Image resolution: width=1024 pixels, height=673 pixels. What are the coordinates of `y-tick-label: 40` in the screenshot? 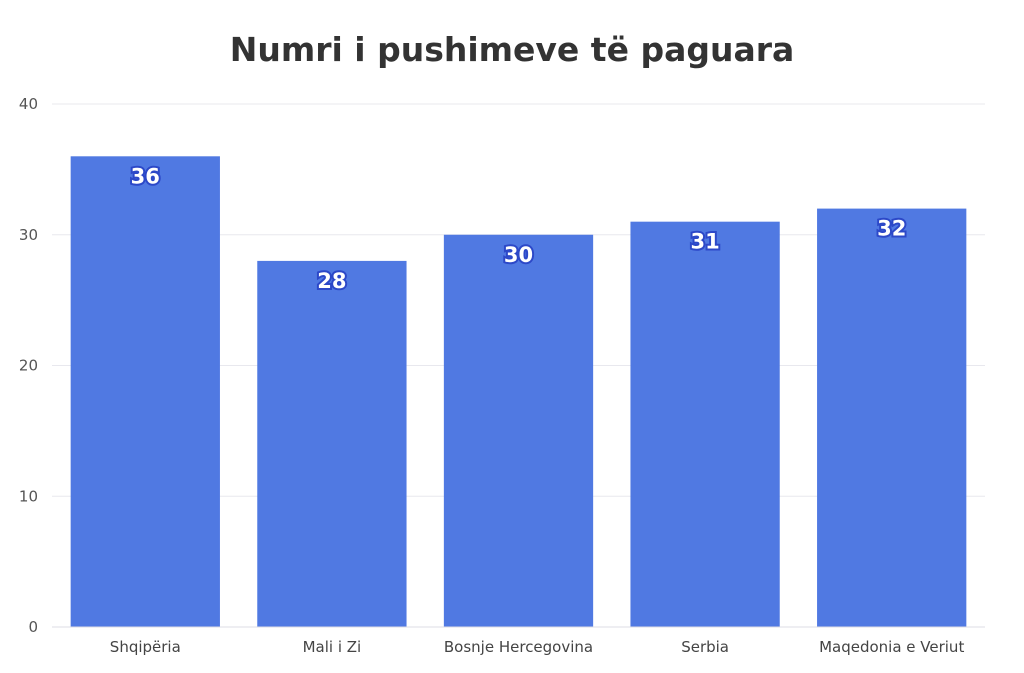 It's located at (28, 104).